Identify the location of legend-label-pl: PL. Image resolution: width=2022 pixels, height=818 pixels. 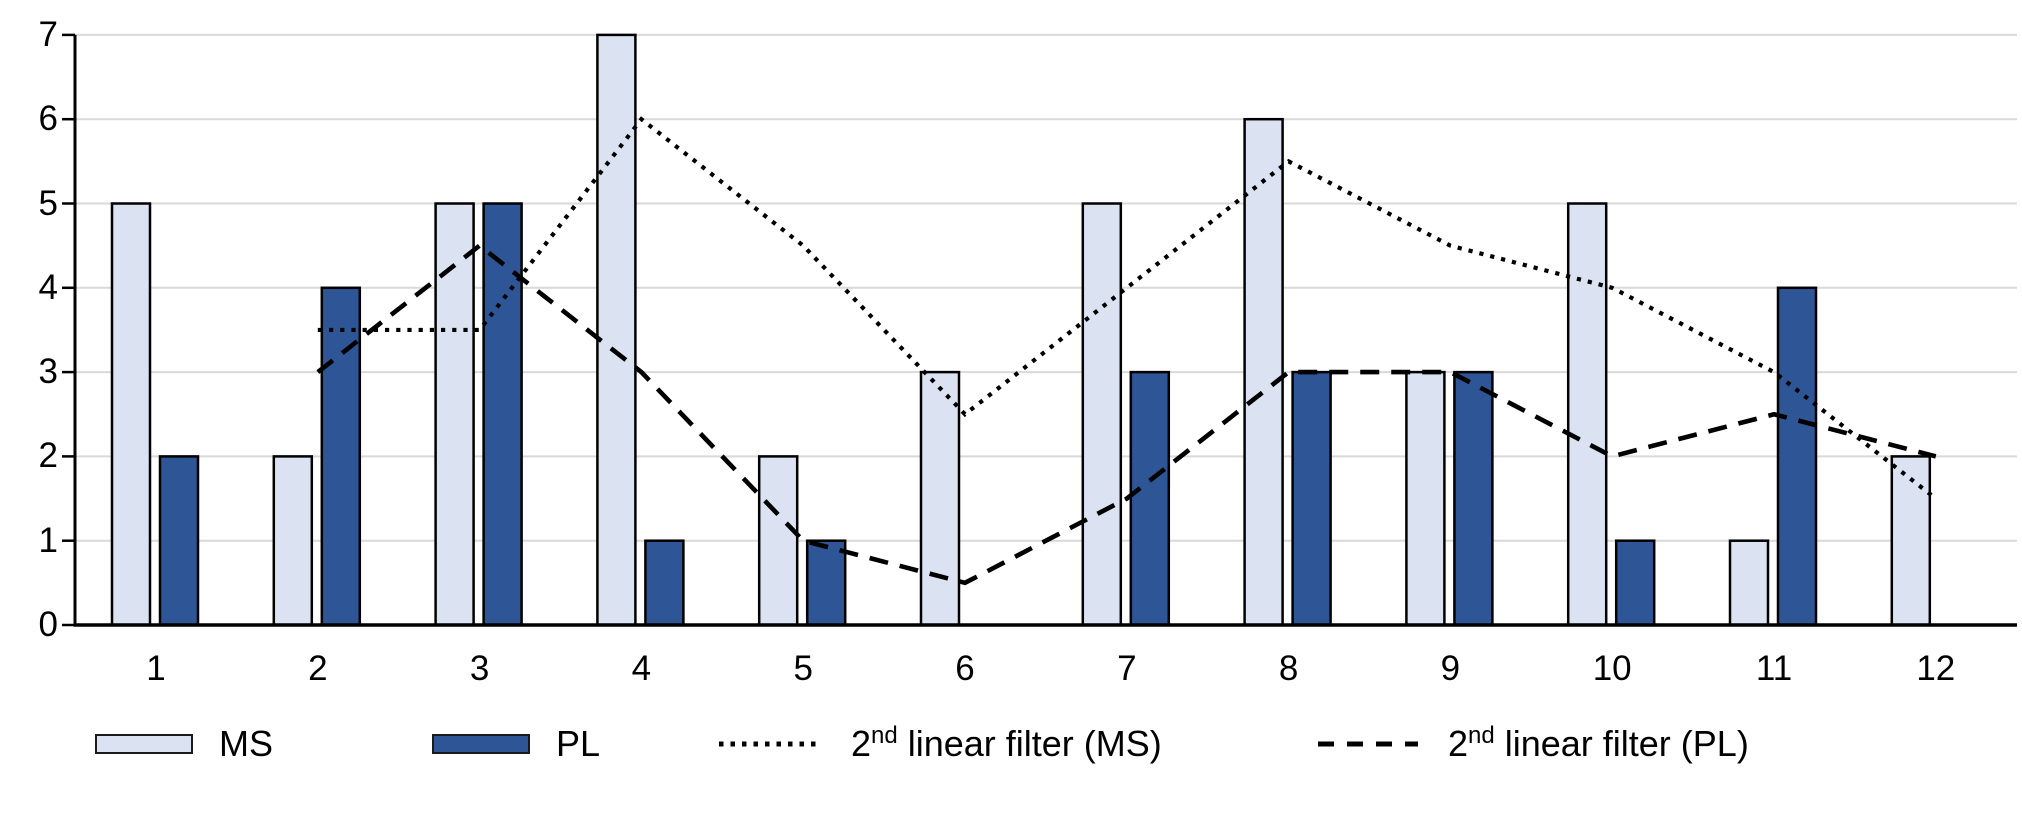
(578, 743).